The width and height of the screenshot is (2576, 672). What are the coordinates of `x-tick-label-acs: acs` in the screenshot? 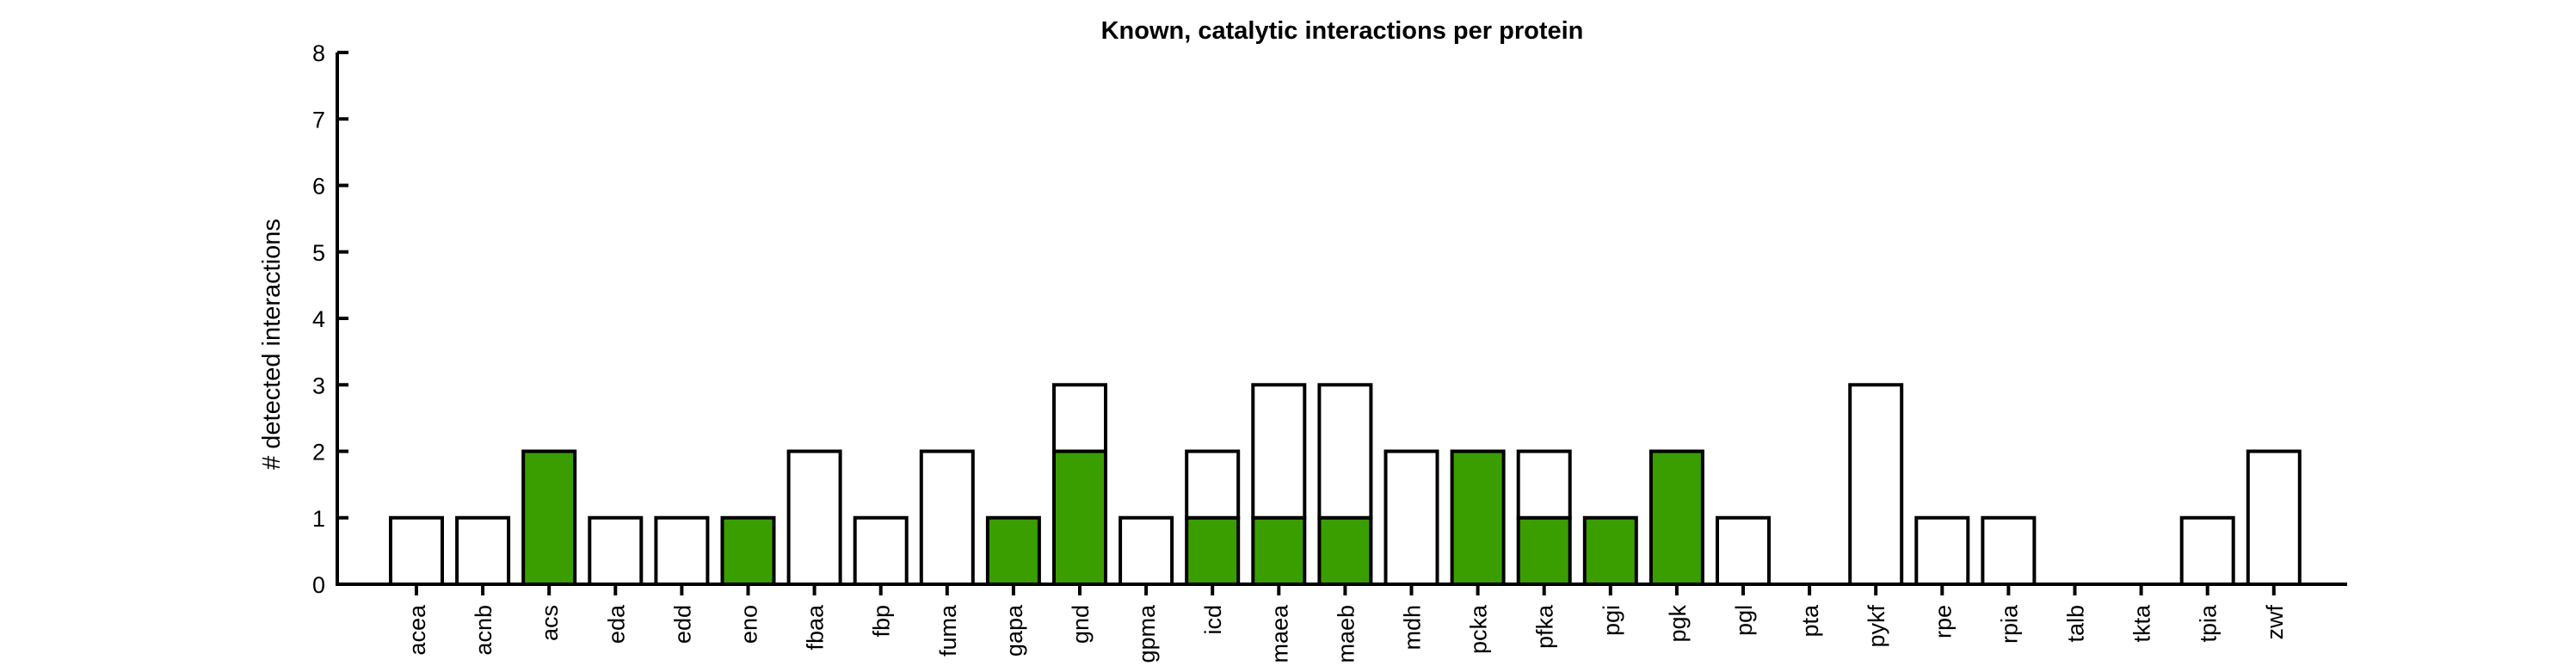 It's located at (550, 623).